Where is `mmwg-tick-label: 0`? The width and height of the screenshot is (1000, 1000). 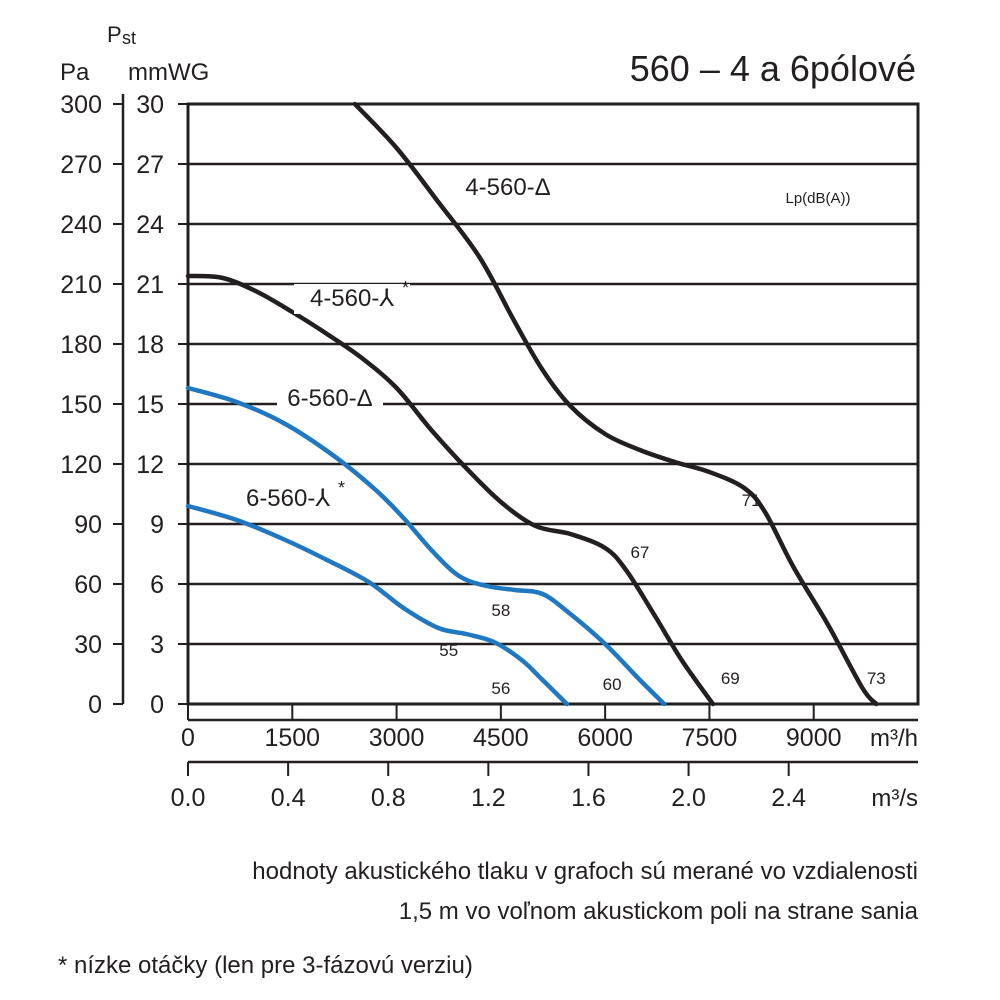 mmwg-tick-label: 0 is located at coordinates (157, 705).